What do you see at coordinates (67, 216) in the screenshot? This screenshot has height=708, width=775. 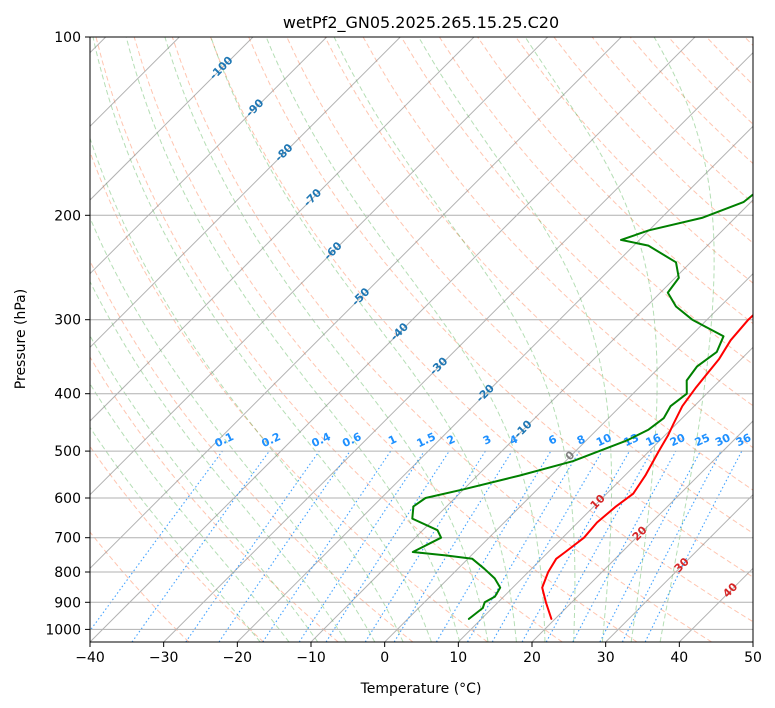 I see `y-tick-label: 200` at bounding box center [67, 216].